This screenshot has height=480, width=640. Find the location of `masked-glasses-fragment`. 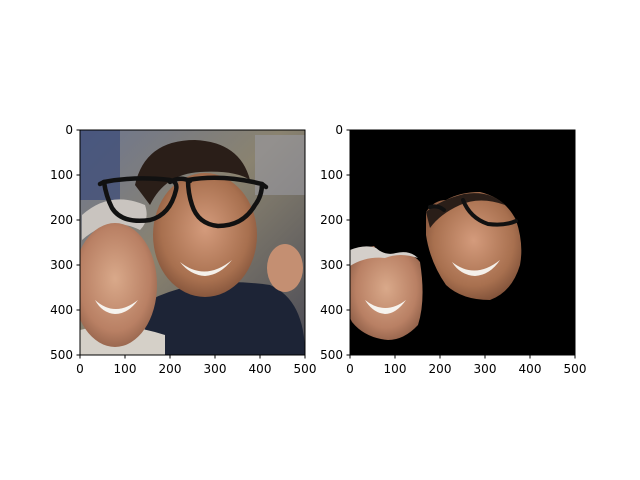

masked-glasses-fragment is located at coordinates (473, 212).